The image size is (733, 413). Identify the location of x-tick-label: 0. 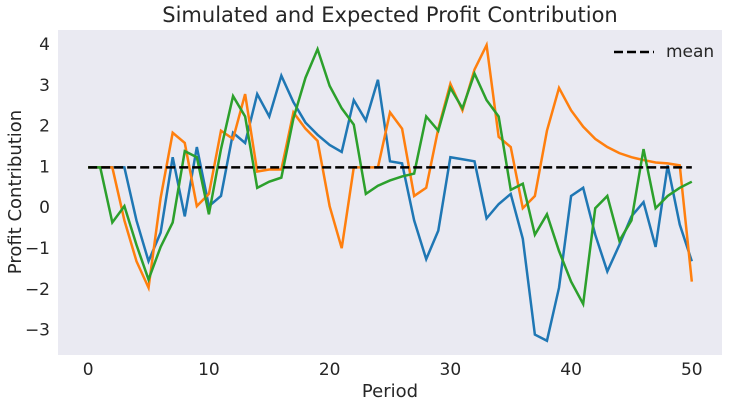
(88, 370).